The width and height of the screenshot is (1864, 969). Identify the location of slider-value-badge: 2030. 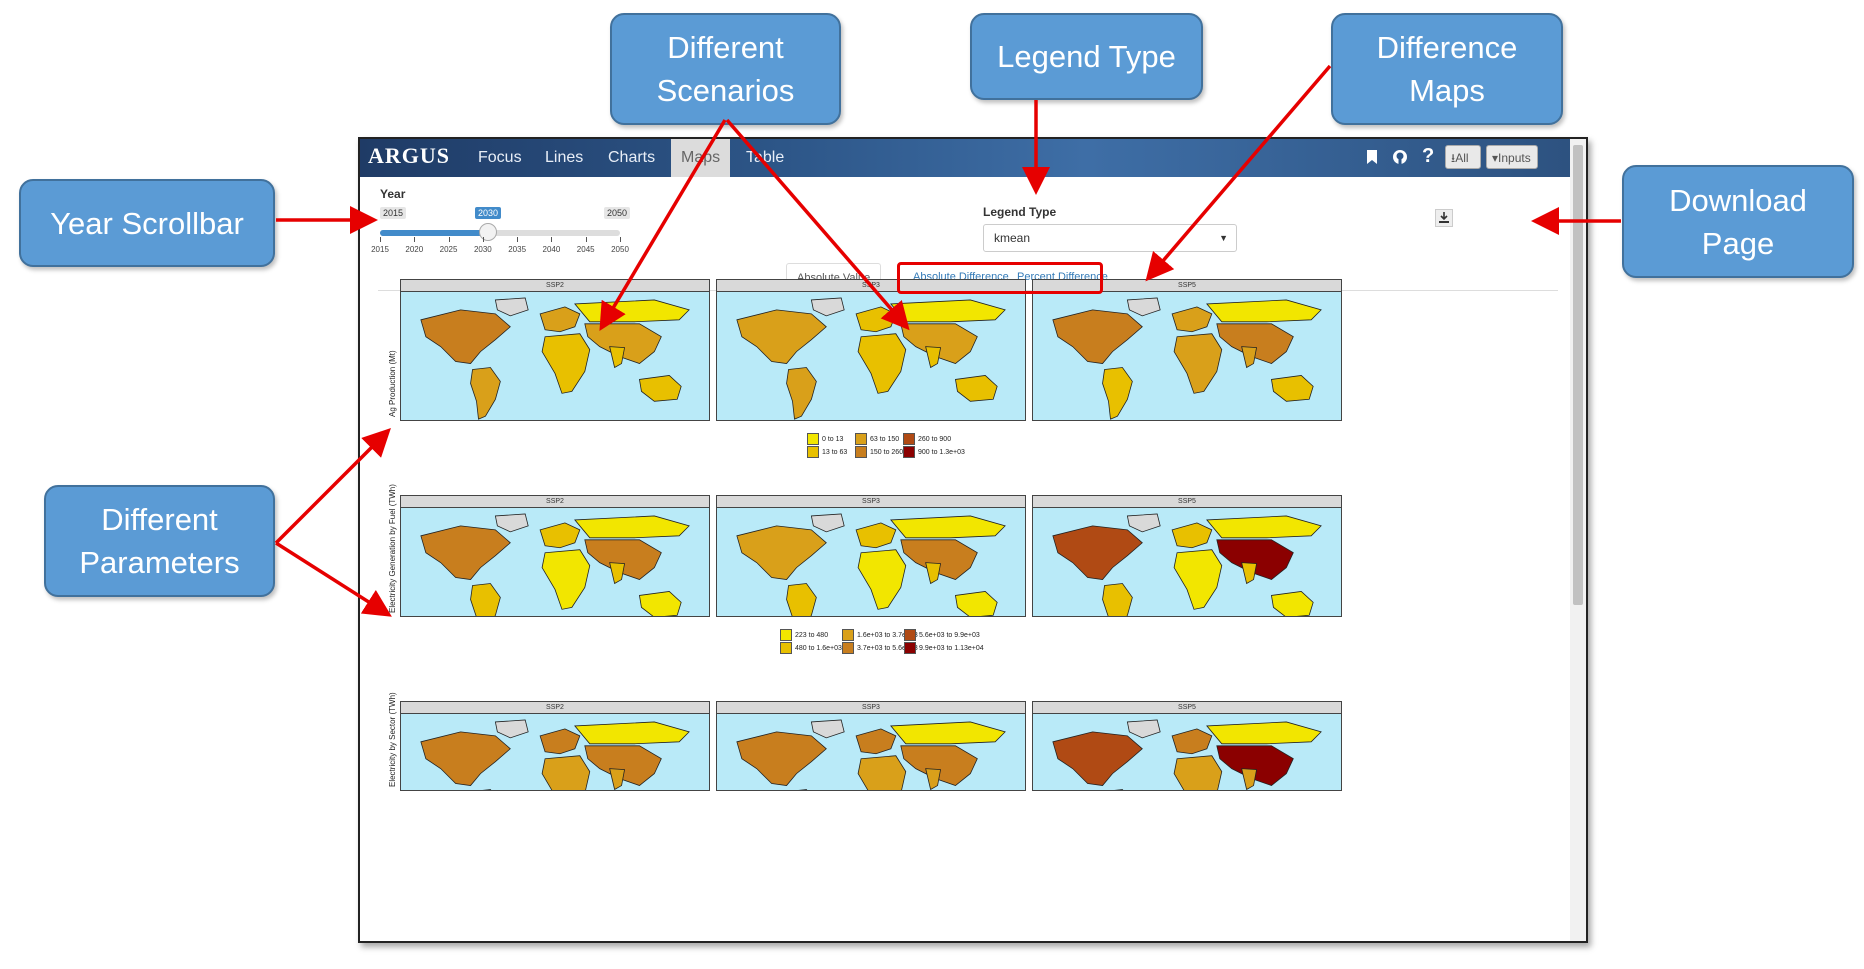
(488, 213).